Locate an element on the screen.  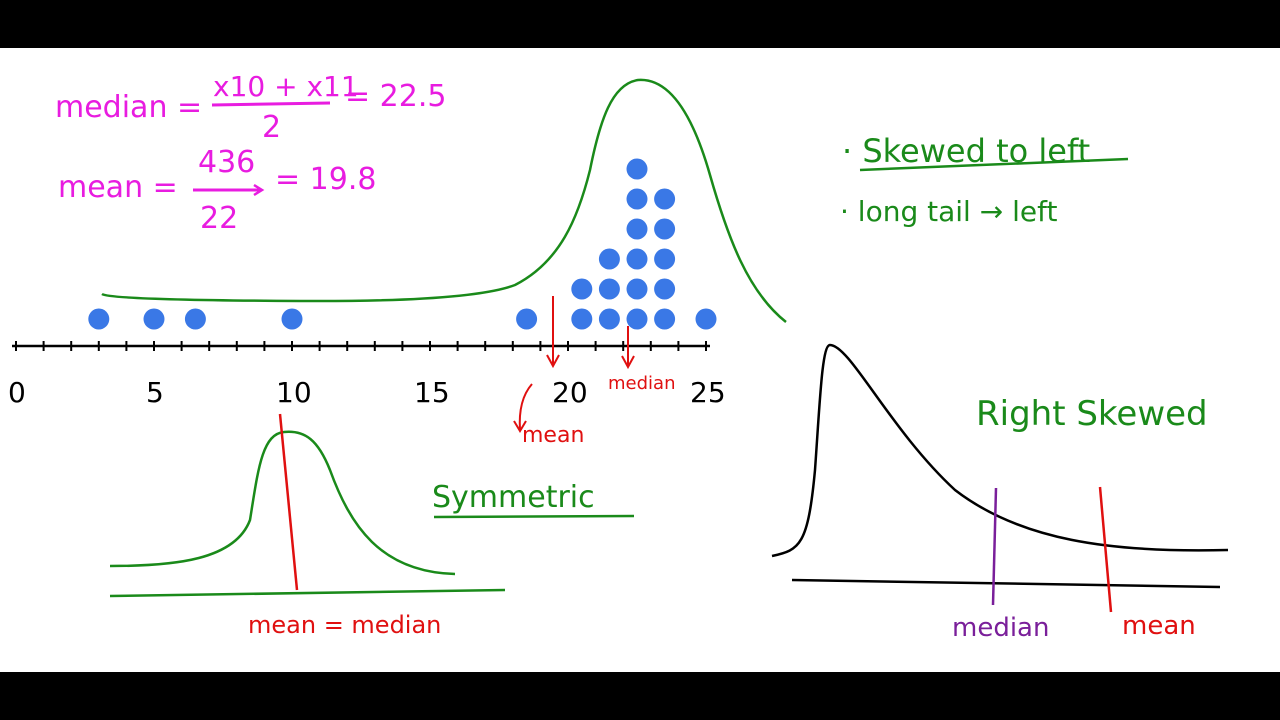
mean-formula: mean = 436 22 = 19.8 is located at coordinates (217, 190).